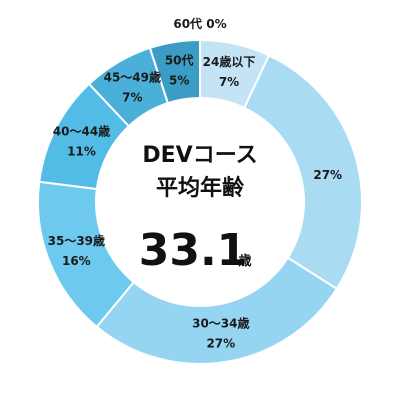 Image resolution: width=400 pixels, height=409 pixels. Describe the element at coordinates (179, 60) in the screenshot. I see `slice-name-label: 50代` at that location.